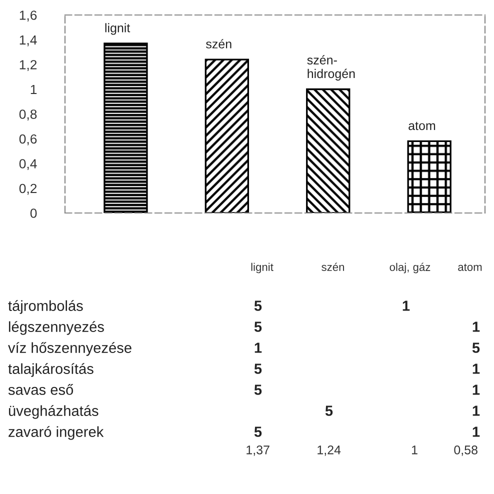  I want to click on y-tick-label: 0,8, so click(28, 115).